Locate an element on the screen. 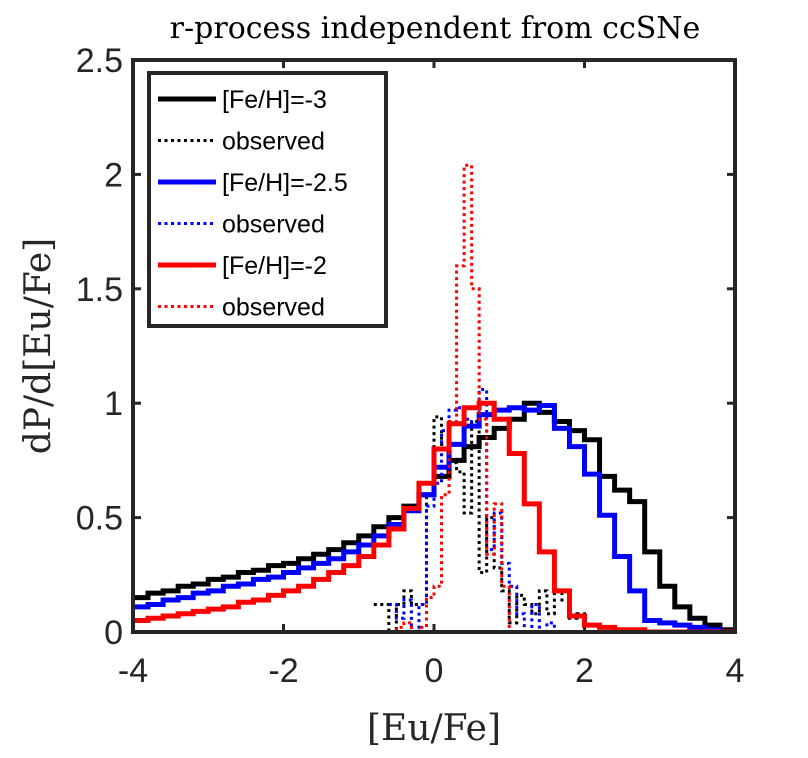 The image size is (808, 758). x-tick-label: -4 is located at coordinates (133, 671).